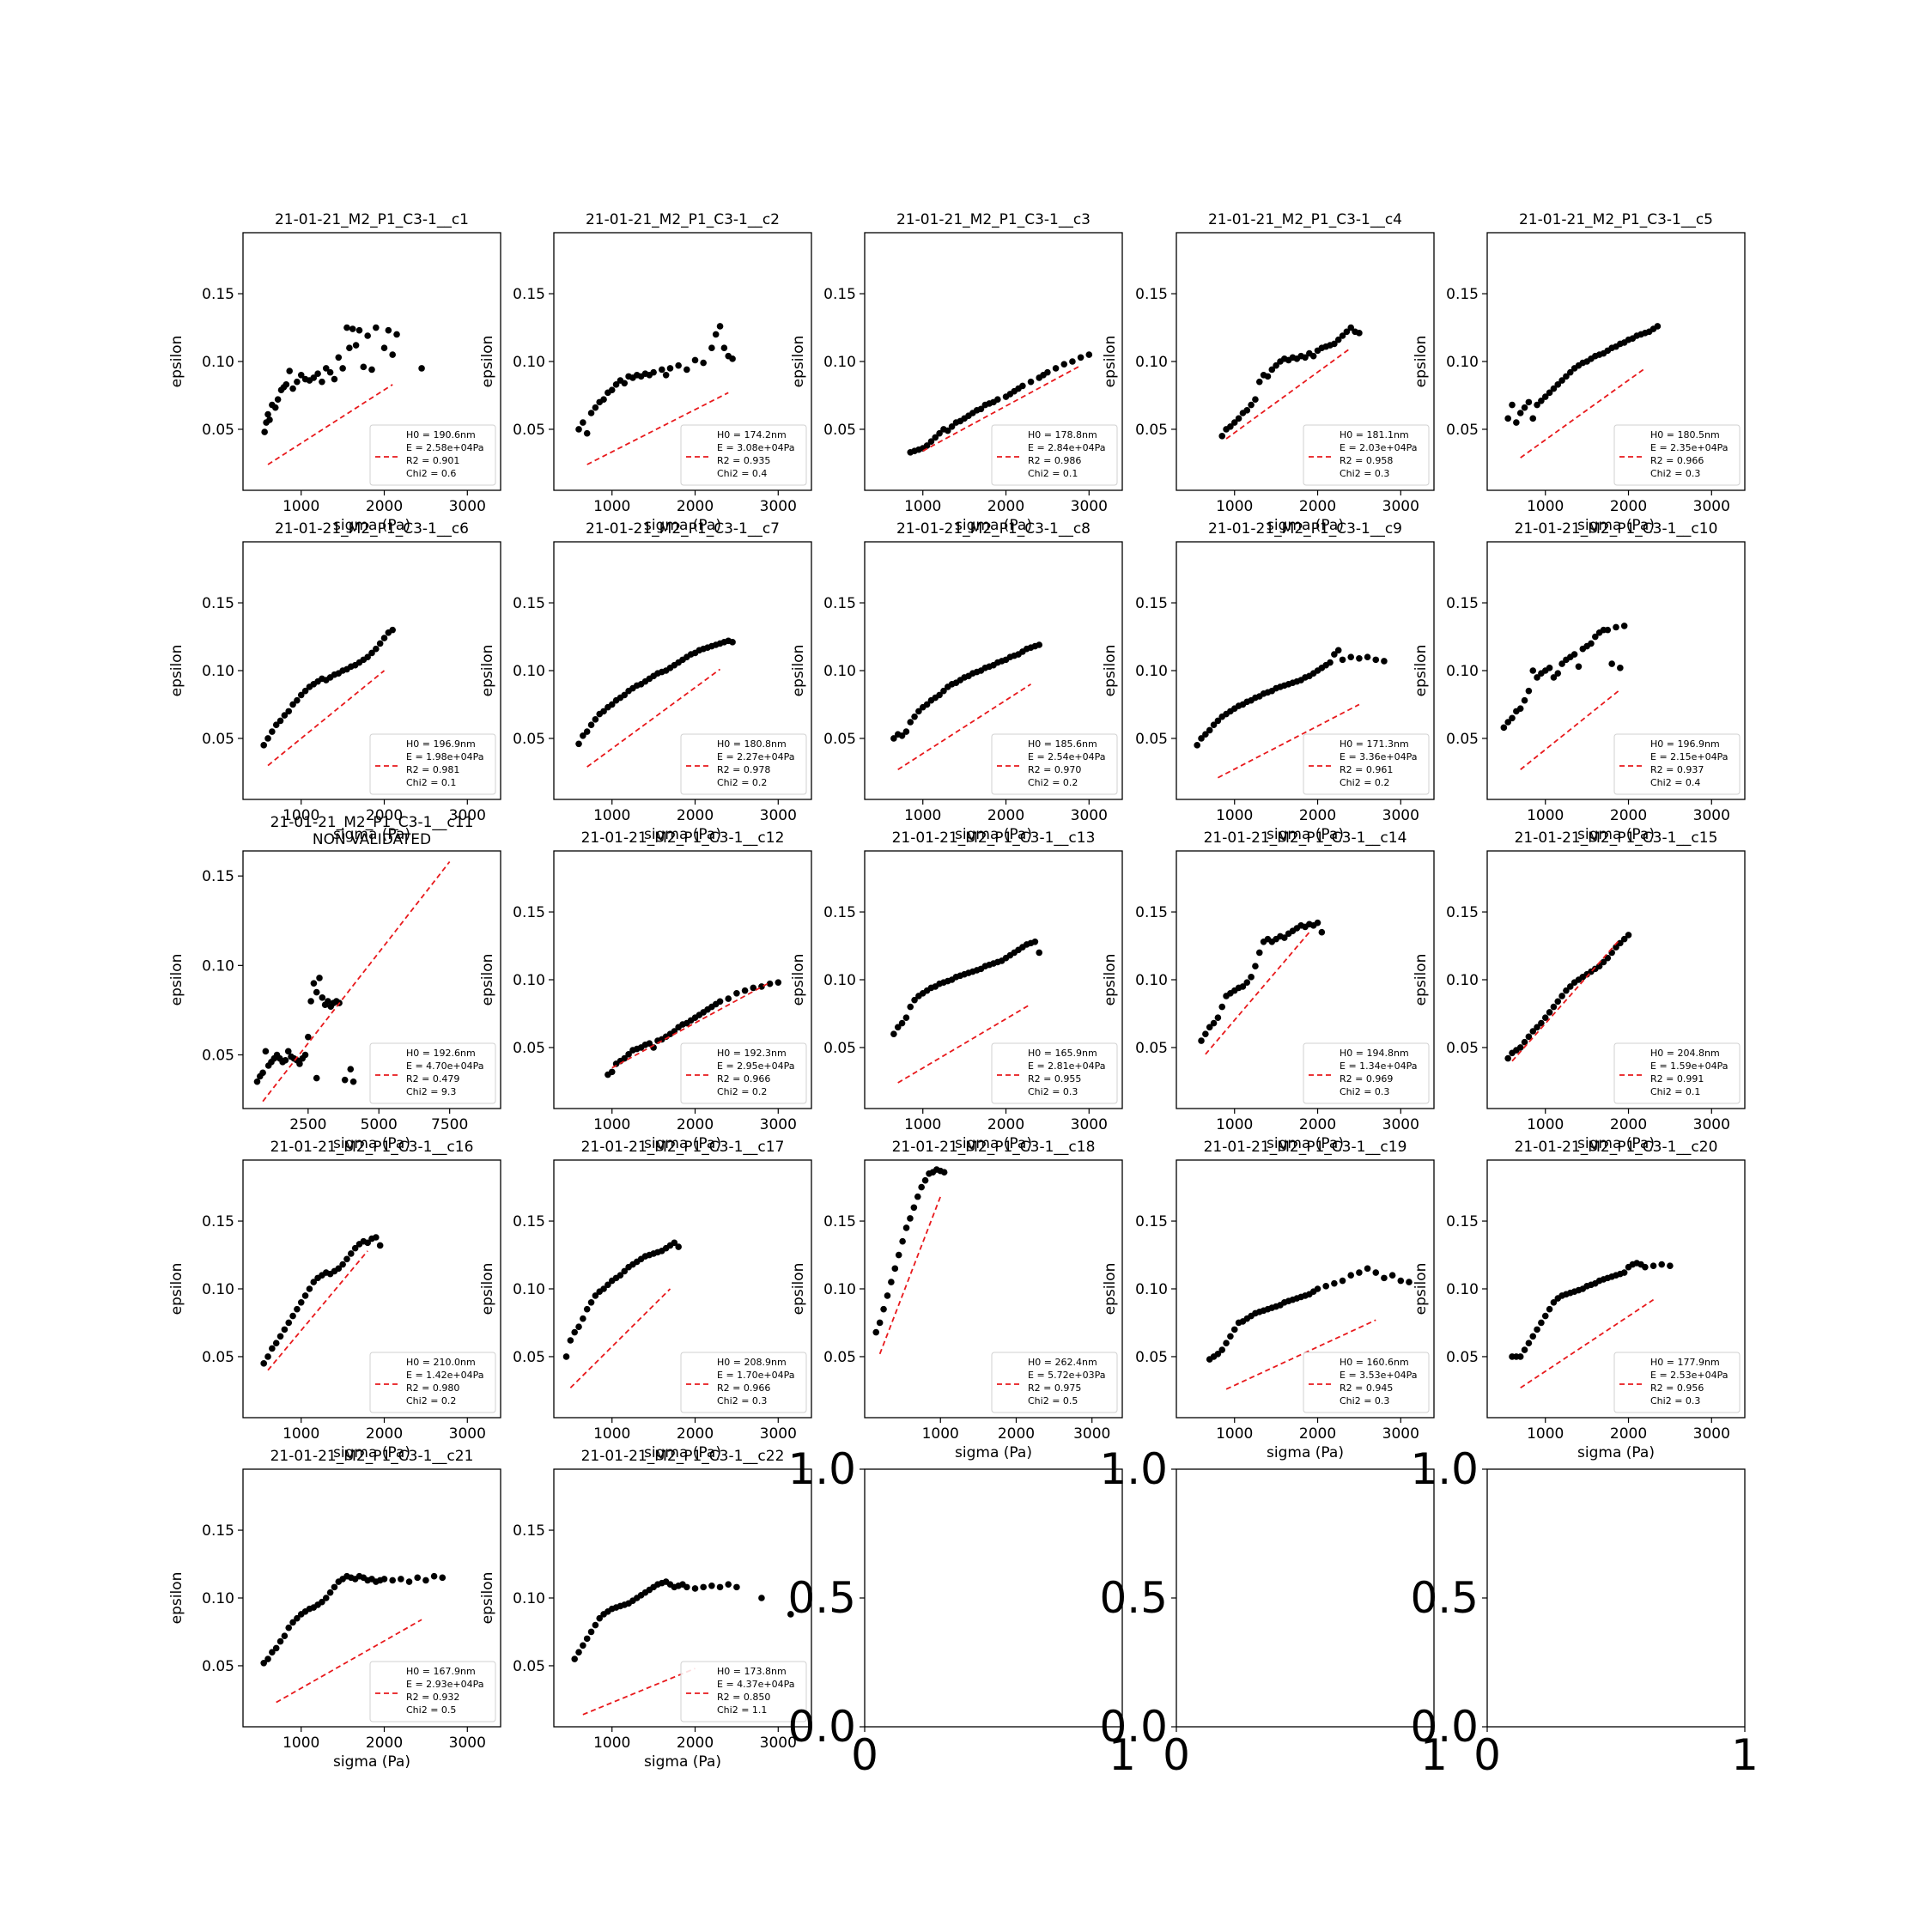 This screenshot has width=1932, height=1932. I want to click on legend-entry: Chi2 = 0.3, so click(1675, 1400).